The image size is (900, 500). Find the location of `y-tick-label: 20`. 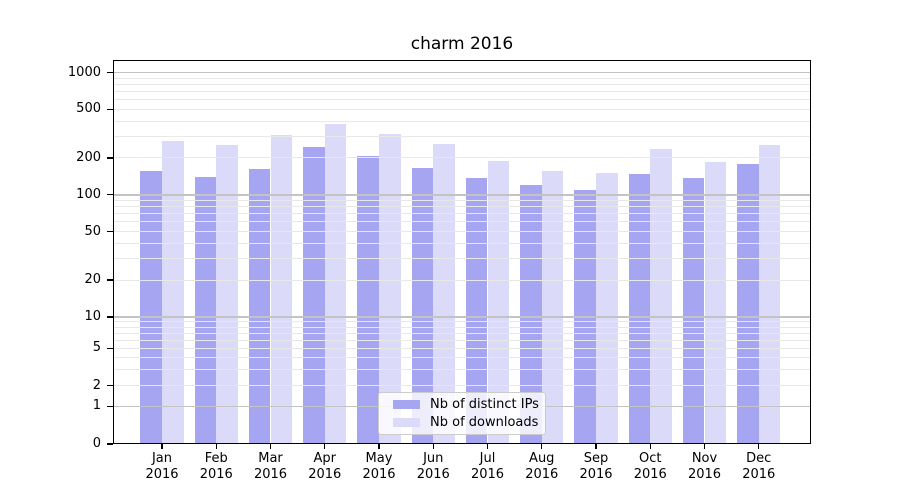

y-tick-label: 20 is located at coordinates (92, 280).